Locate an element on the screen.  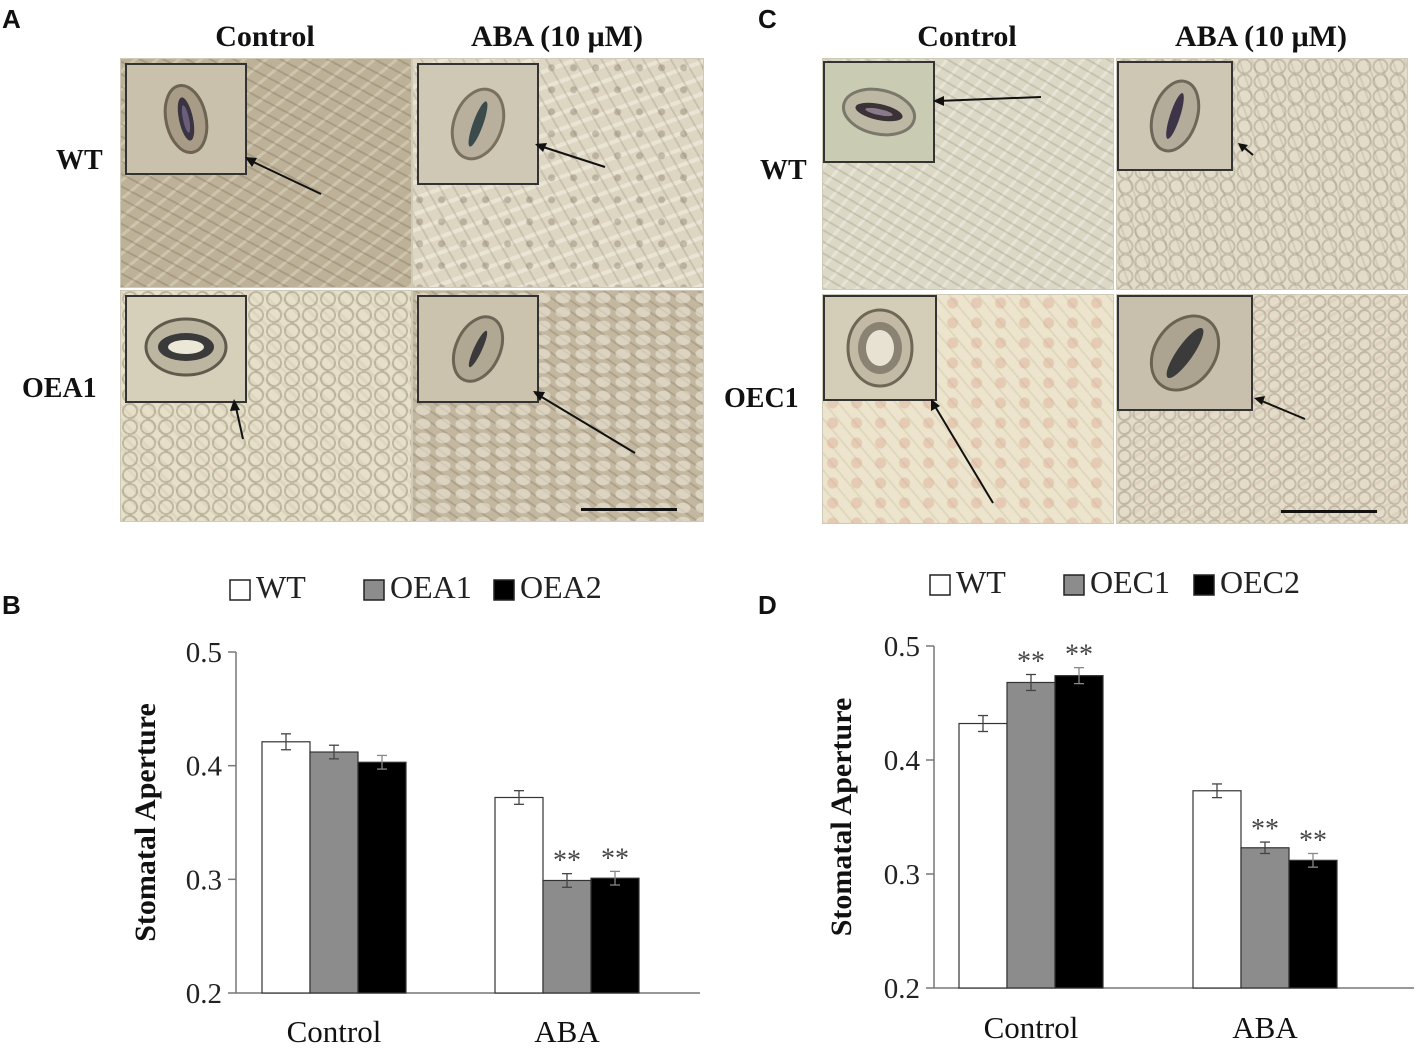
legend-swatch-oea2 is located at coordinates (504, 590).